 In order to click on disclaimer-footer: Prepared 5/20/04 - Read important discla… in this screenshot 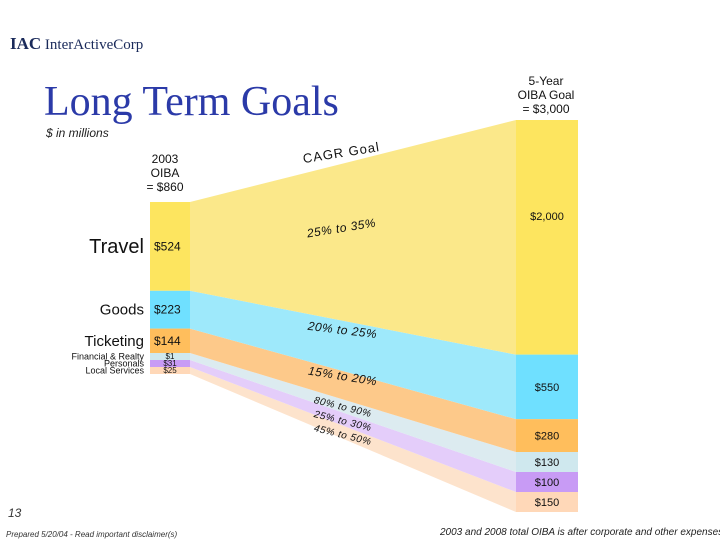, I will do `click(92, 534)`.